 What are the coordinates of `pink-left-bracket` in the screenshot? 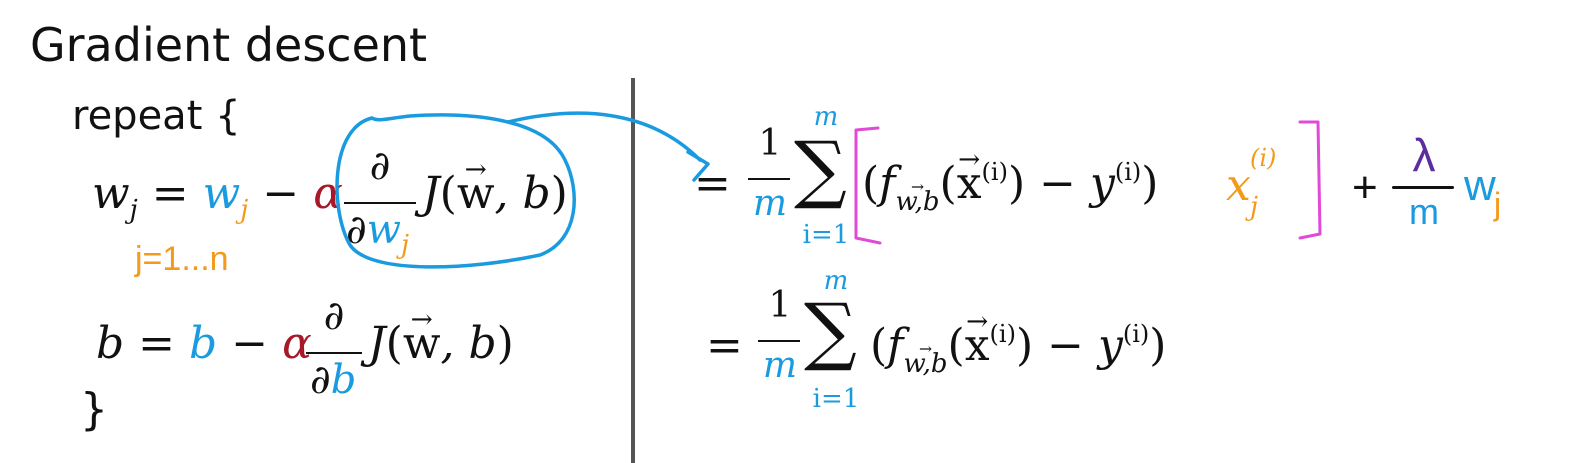 It's located at (868, 185).